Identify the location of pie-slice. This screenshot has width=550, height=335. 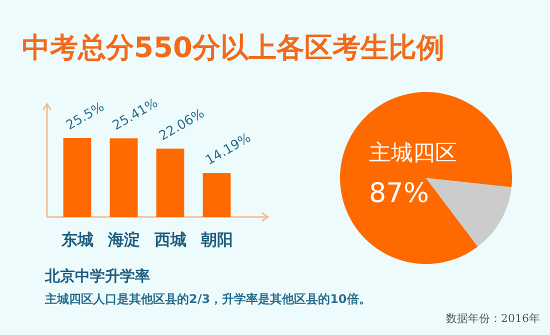
(469, 212).